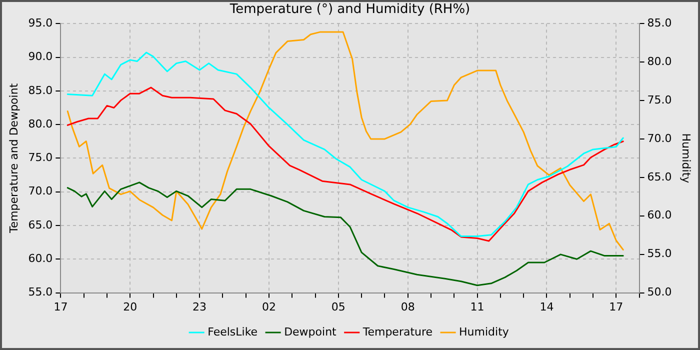  Describe the element at coordinates (40, 90) in the screenshot. I see `y-tick-label: 85.0` at that location.